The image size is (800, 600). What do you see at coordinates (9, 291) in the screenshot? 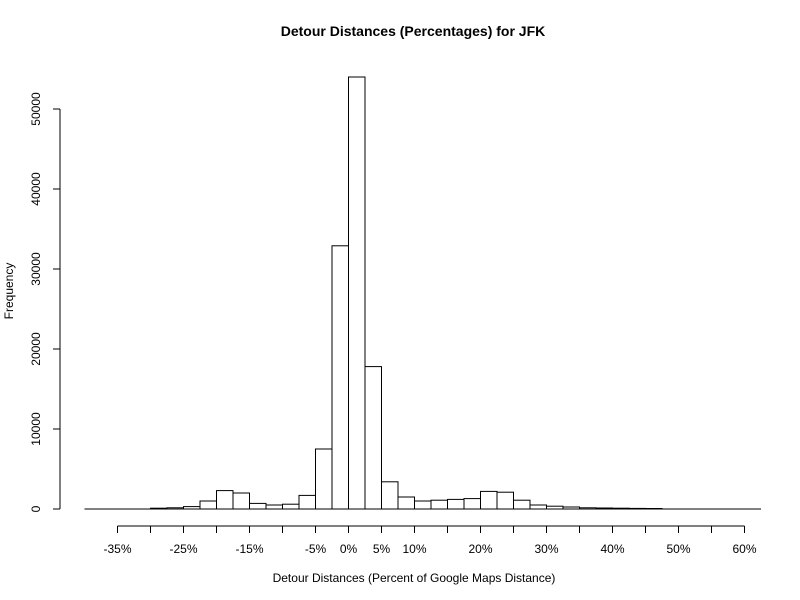
I see `y-axis-label: Frequency` at bounding box center [9, 291].